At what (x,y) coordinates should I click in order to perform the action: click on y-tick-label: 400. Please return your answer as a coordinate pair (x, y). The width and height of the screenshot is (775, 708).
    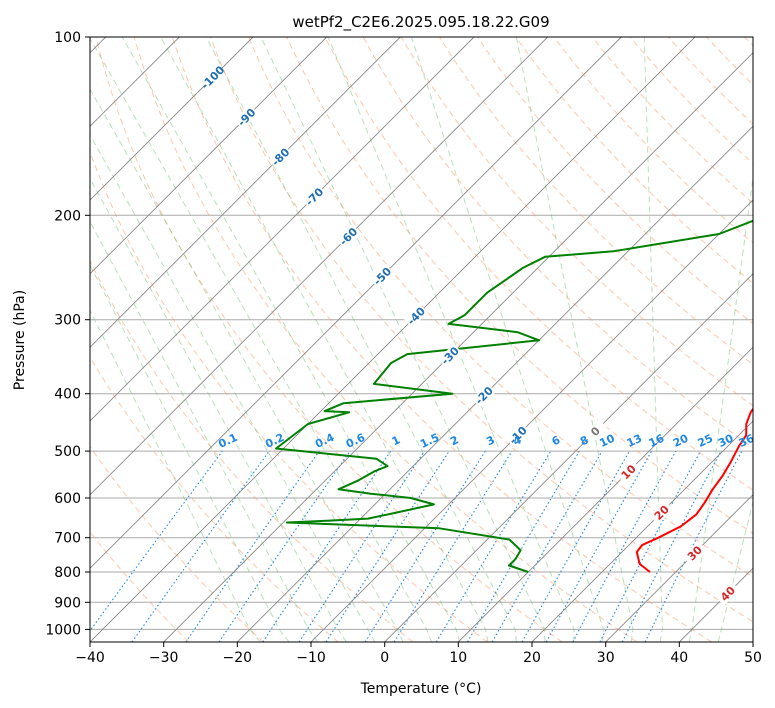
    Looking at the image, I should click on (67, 395).